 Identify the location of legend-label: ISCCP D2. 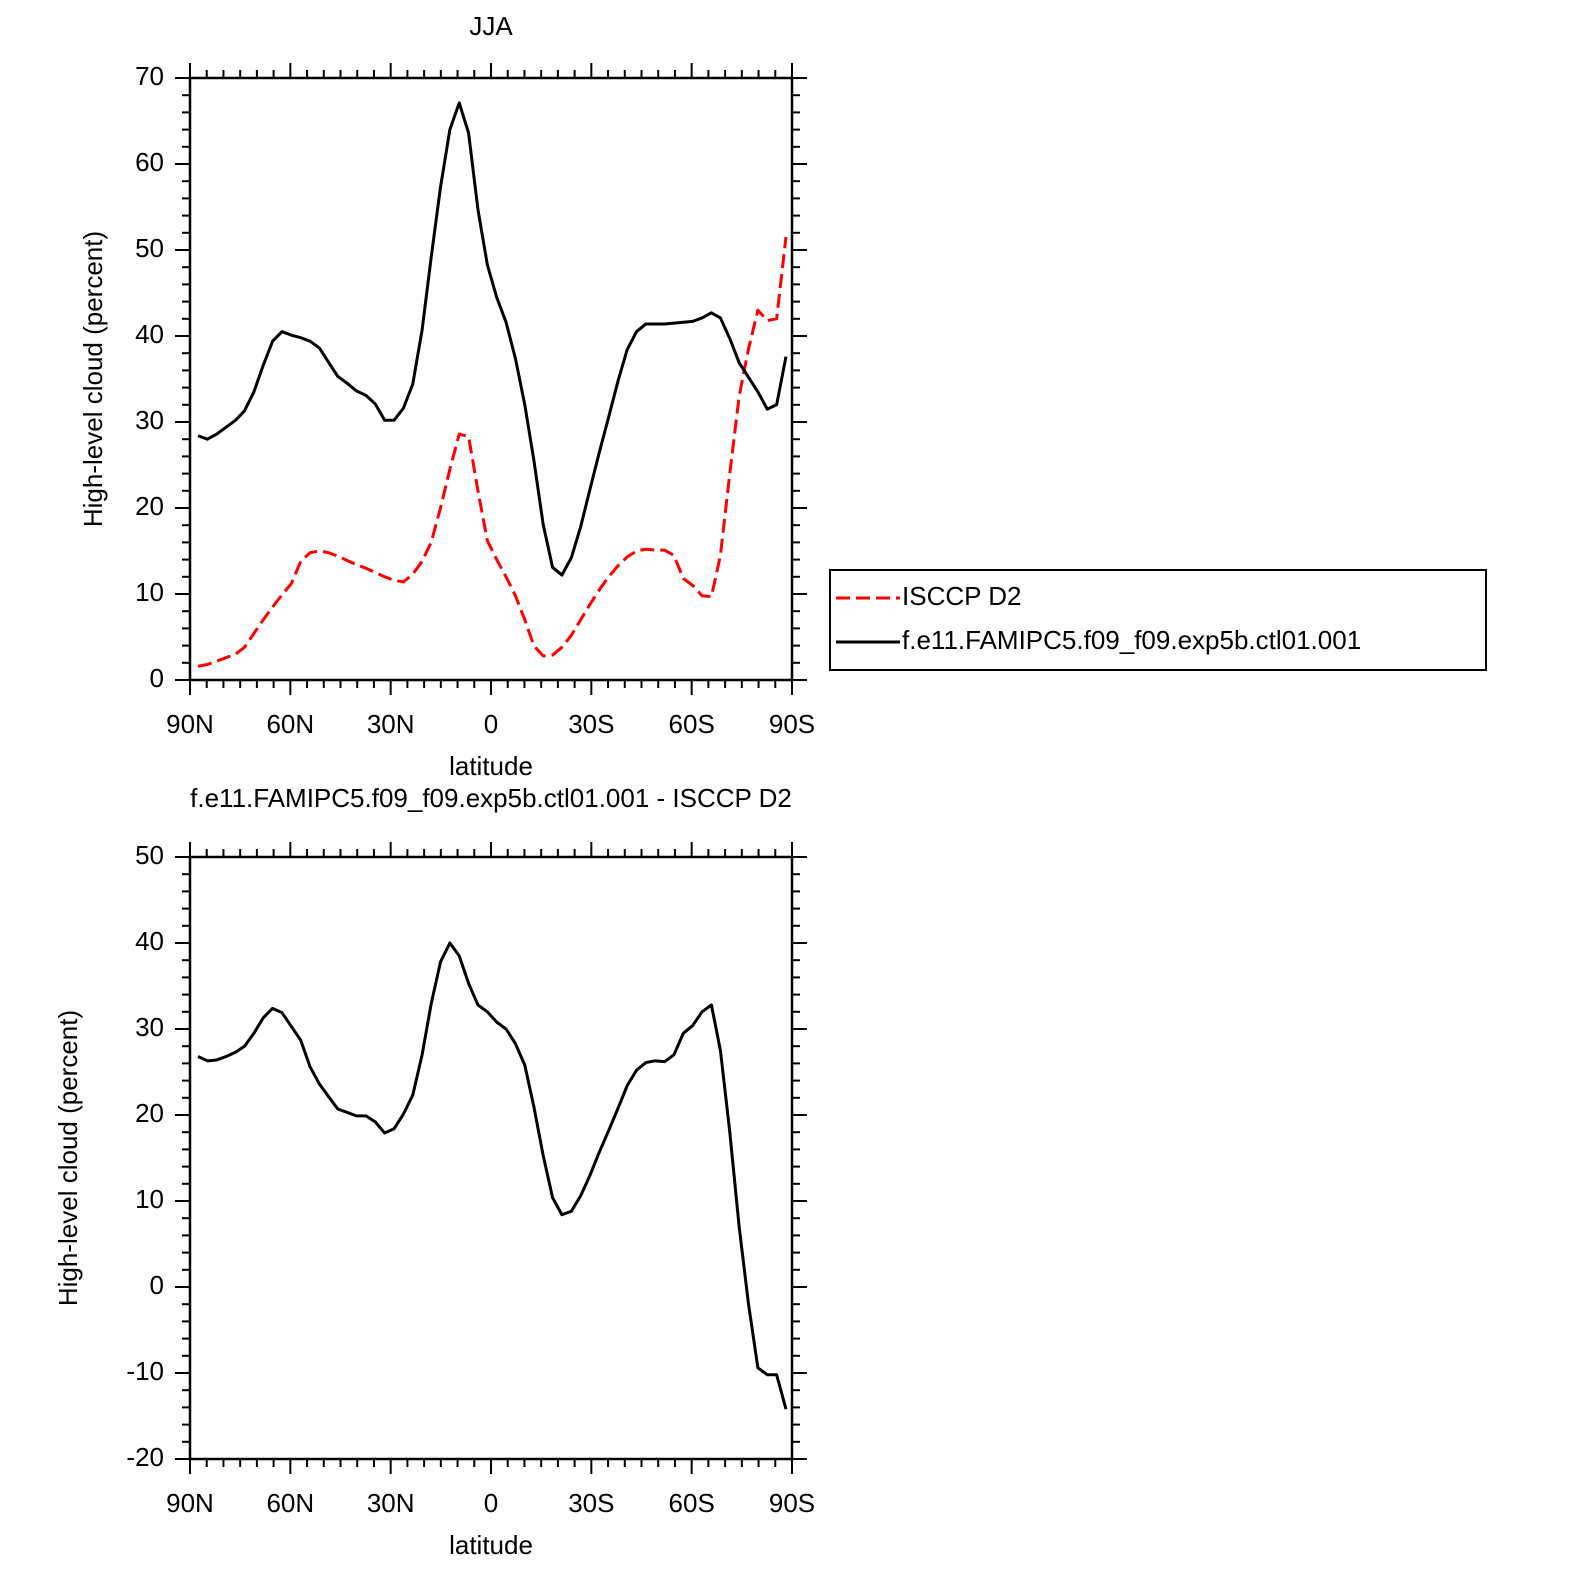
(961, 596).